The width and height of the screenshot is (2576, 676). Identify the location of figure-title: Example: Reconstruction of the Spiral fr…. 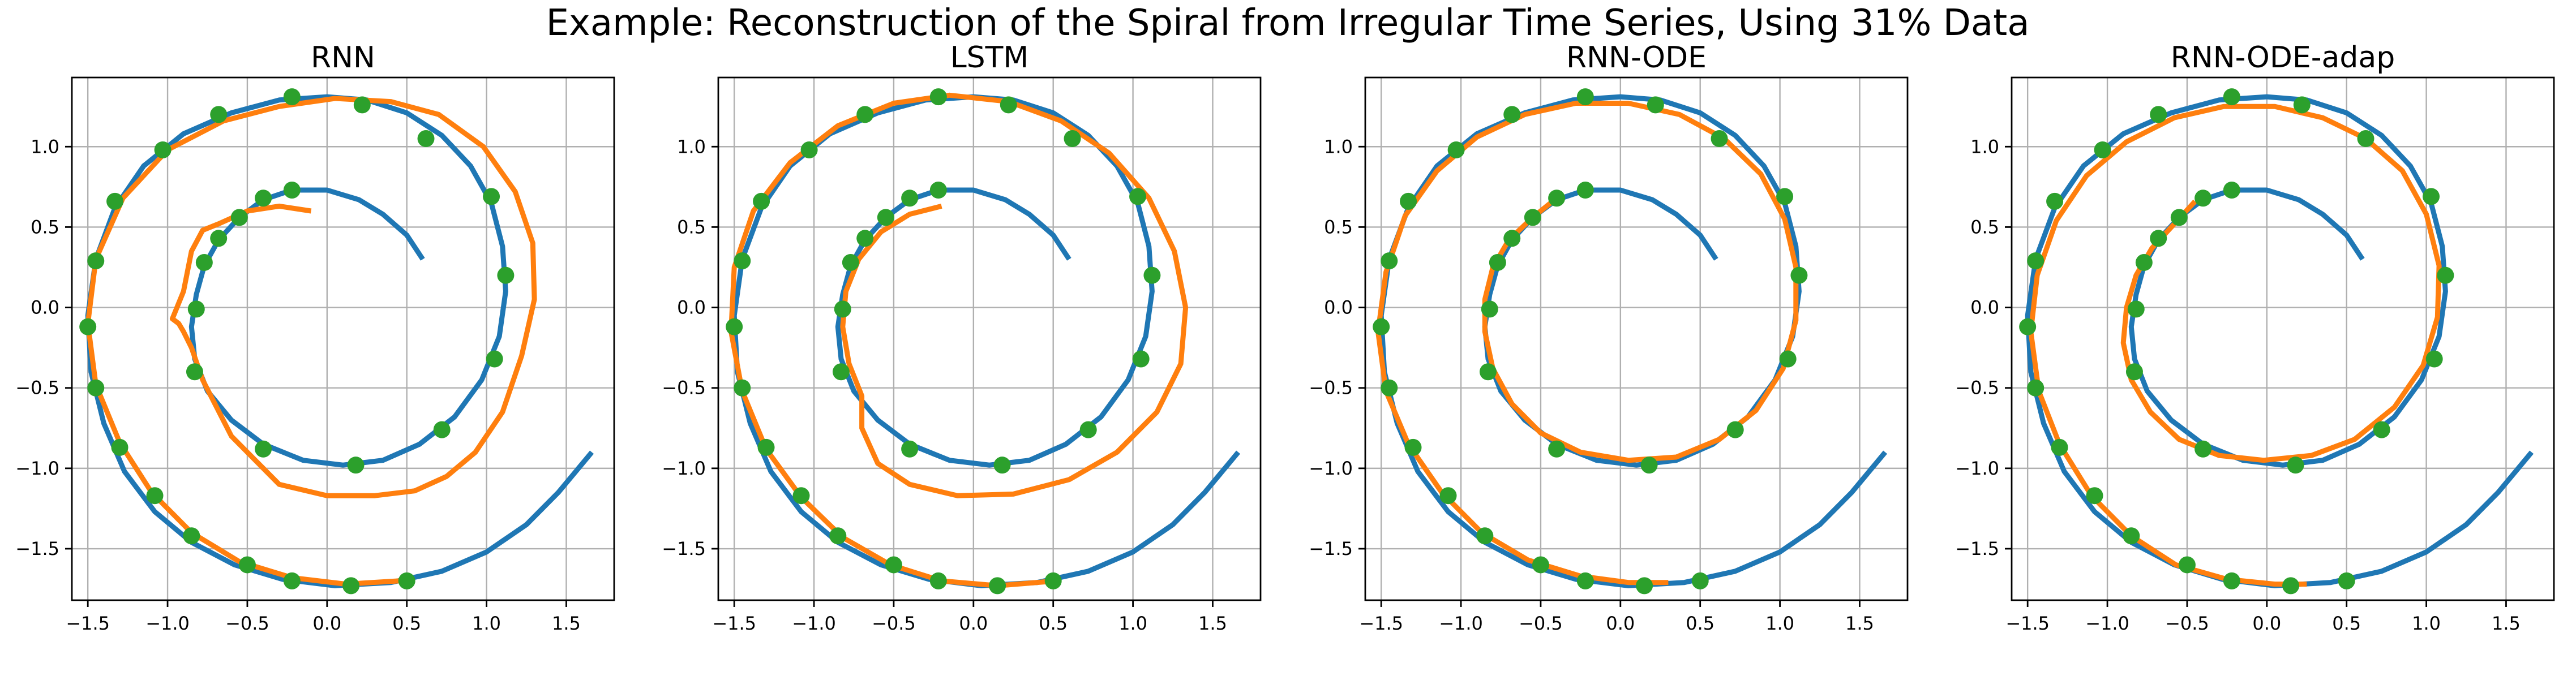
(1288, 23).